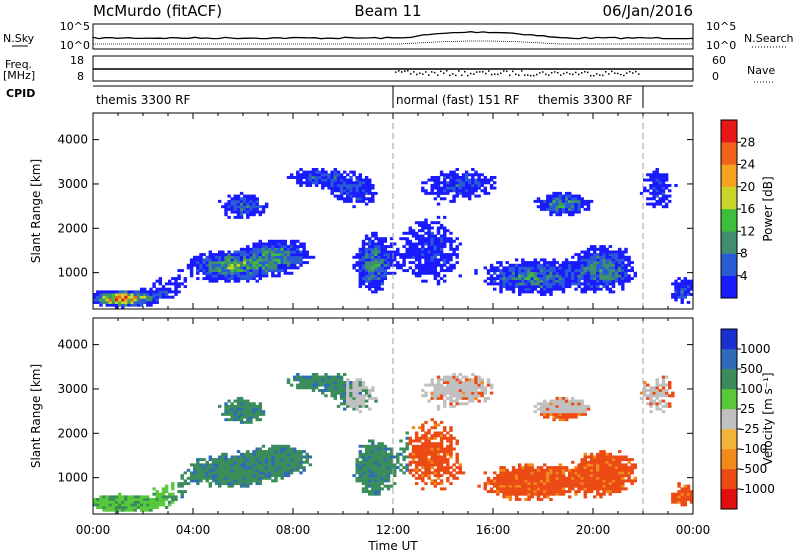  Describe the element at coordinates (93, 530) in the screenshot. I see `x-tick-label: 00:00` at that location.